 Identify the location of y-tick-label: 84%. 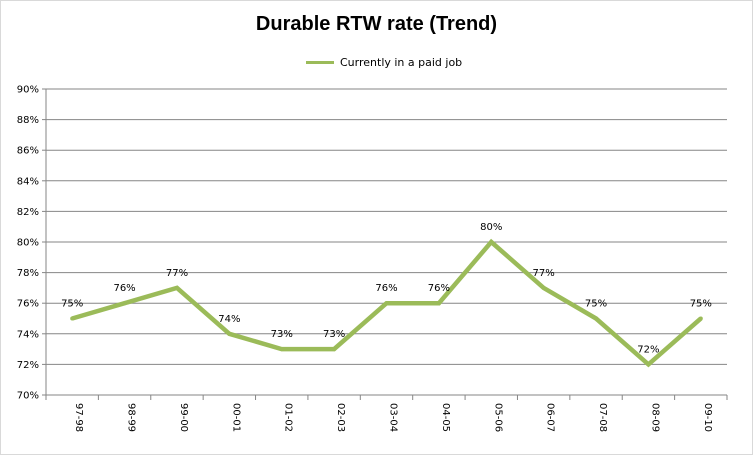
(28, 181).